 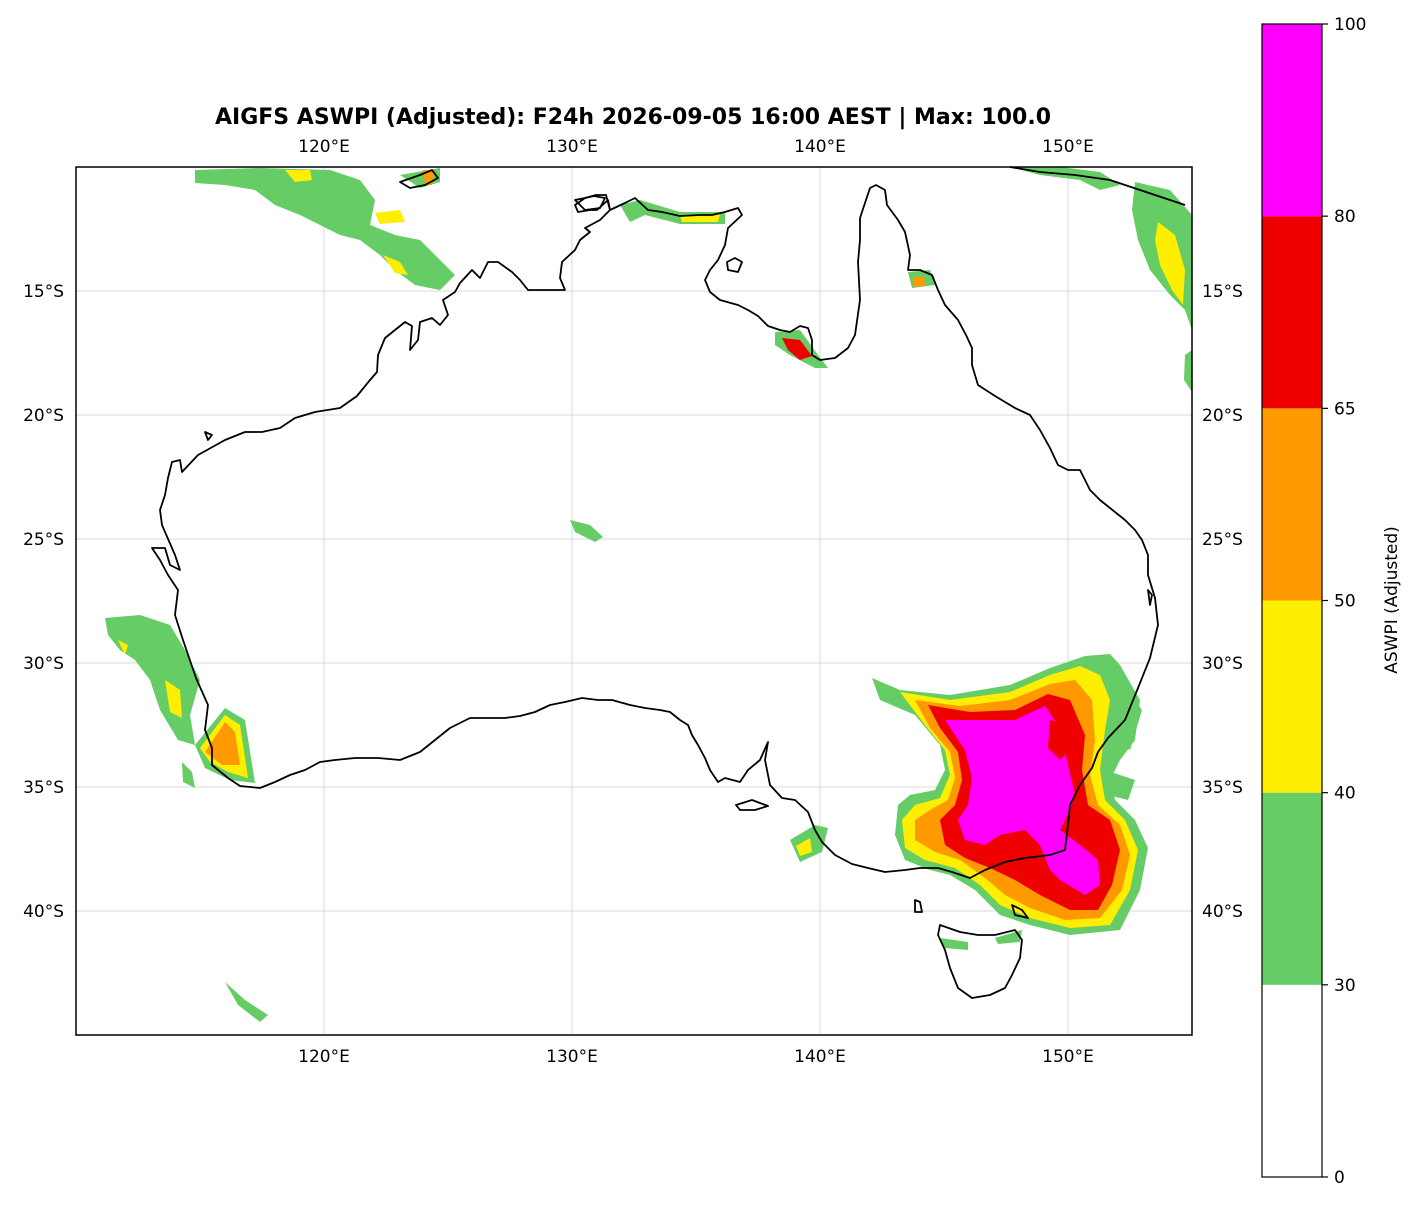 I want to click on lon-tick-label-bottom: 120°E, so click(x=324, y=1057).